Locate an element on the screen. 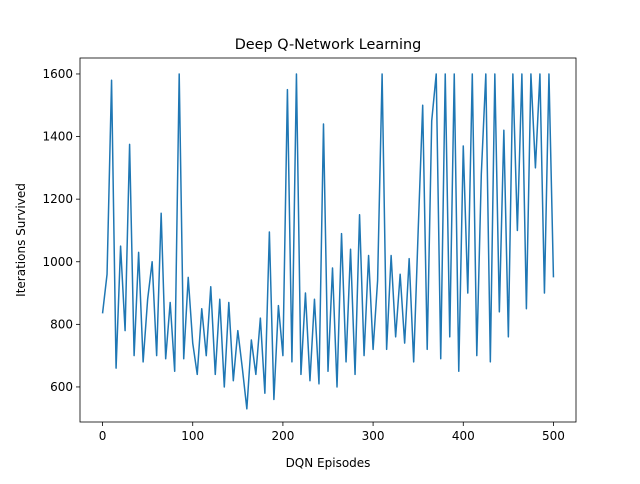 This screenshot has width=640, height=484. x-tick-label: 200 is located at coordinates (282, 436).